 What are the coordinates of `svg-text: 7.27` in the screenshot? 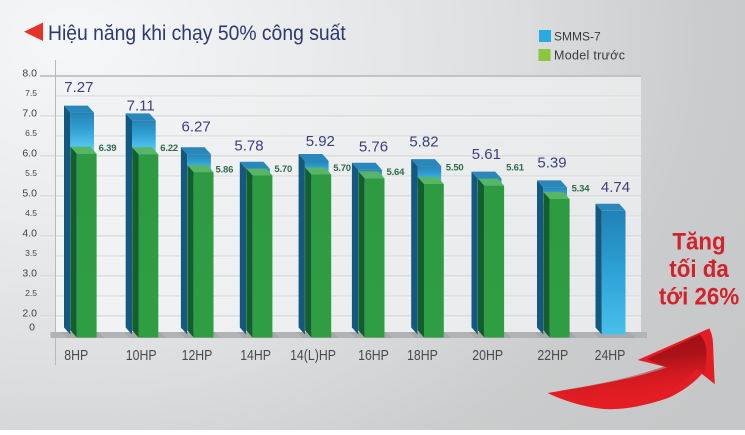 It's located at (78, 87).